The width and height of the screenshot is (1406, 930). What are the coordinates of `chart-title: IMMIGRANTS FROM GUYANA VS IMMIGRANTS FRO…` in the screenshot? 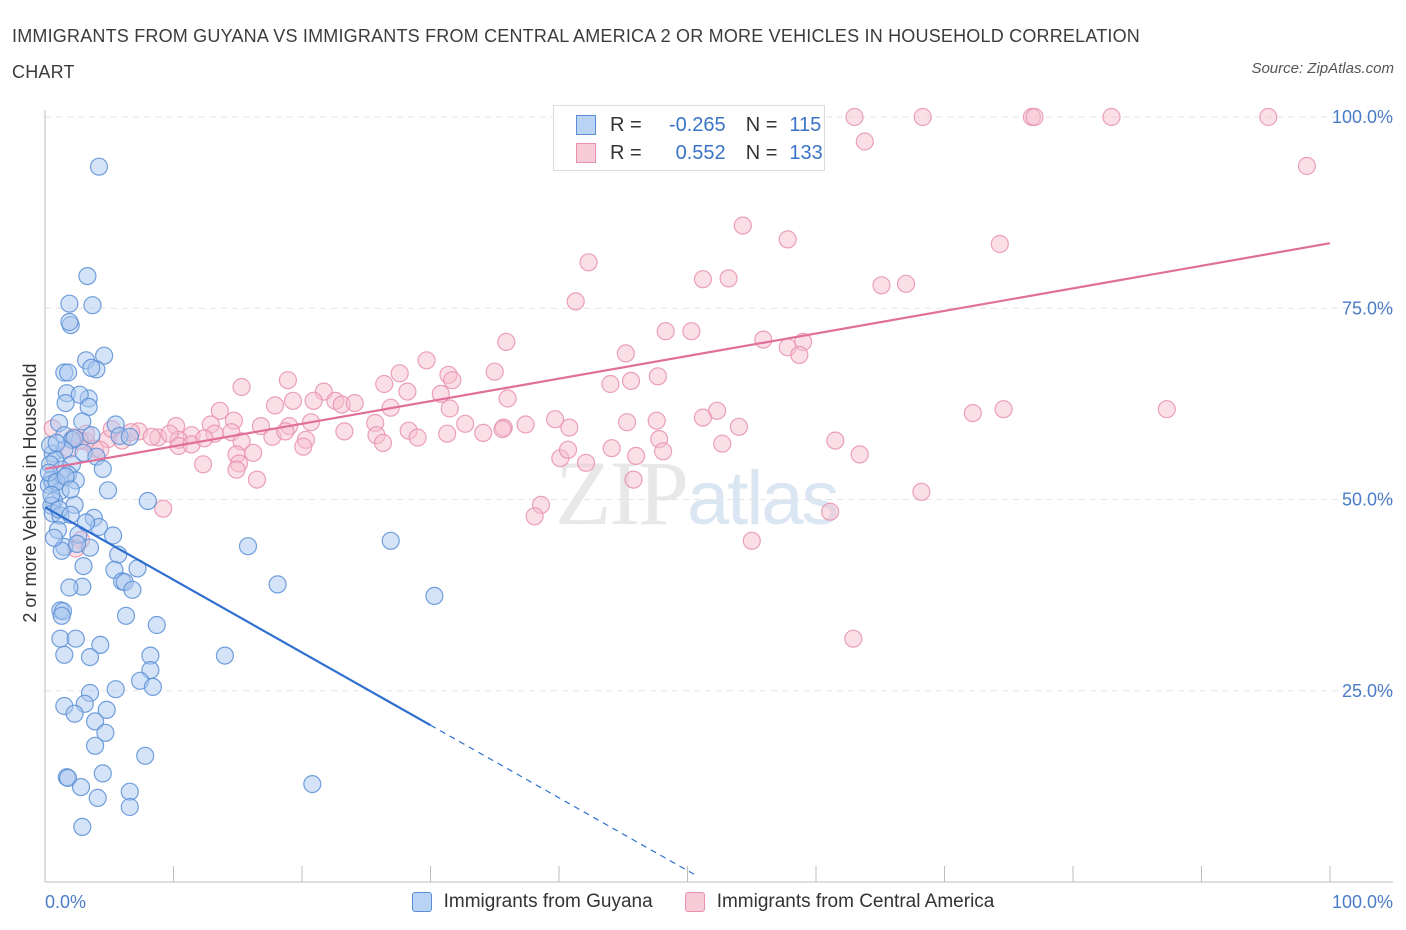 It's located at (576, 54).